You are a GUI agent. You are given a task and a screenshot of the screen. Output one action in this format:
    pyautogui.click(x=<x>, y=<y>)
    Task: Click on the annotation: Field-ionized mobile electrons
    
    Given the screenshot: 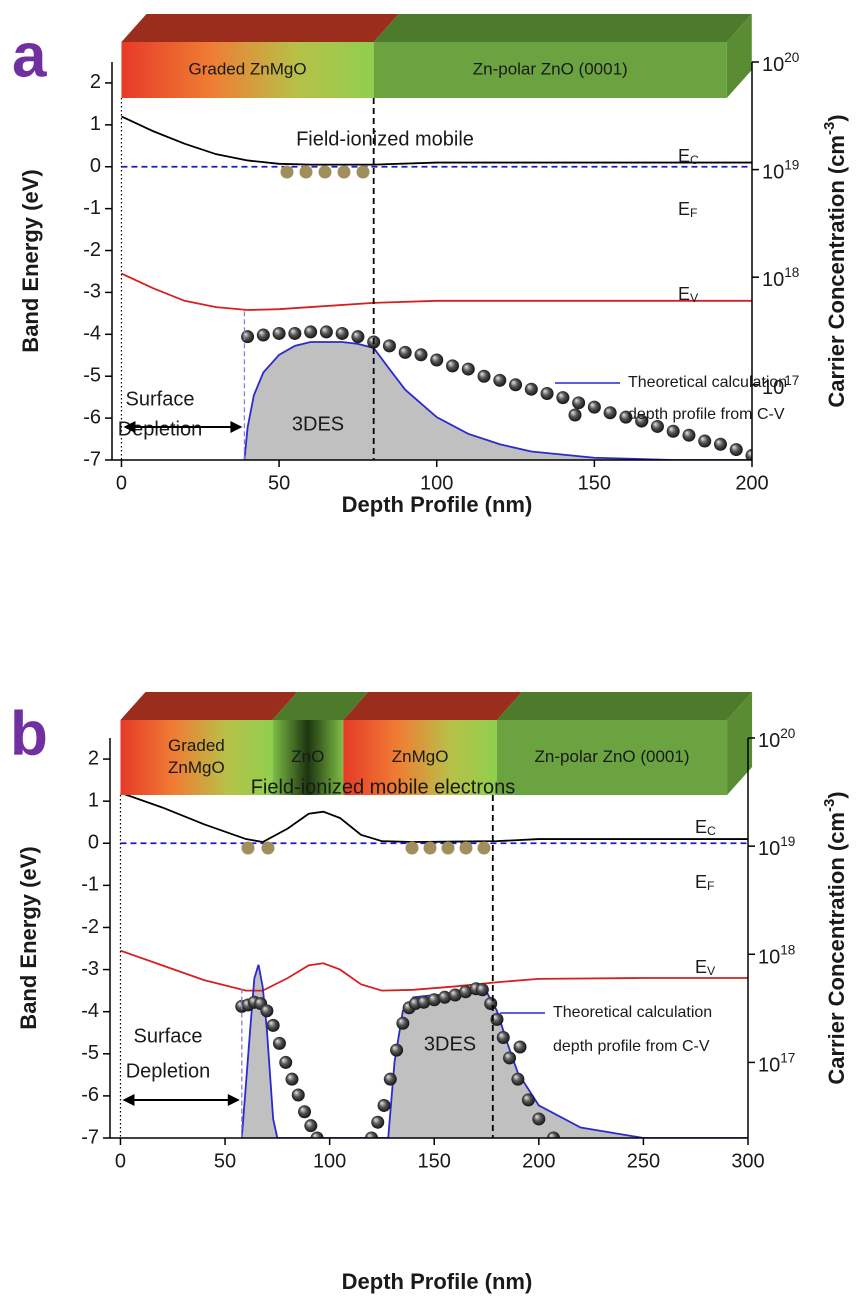 What is the action you would take?
    pyautogui.click(x=383, y=787)
    